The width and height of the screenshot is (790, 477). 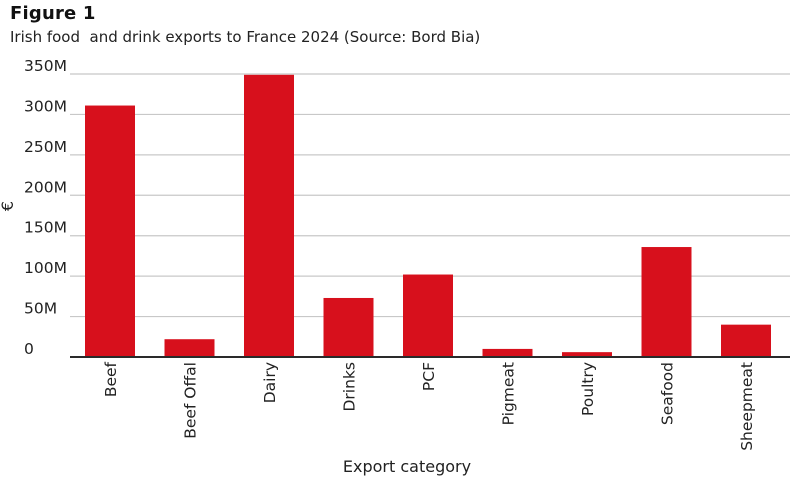 I want to click on figure-label: Figure 1, so click(x=53, y=13).